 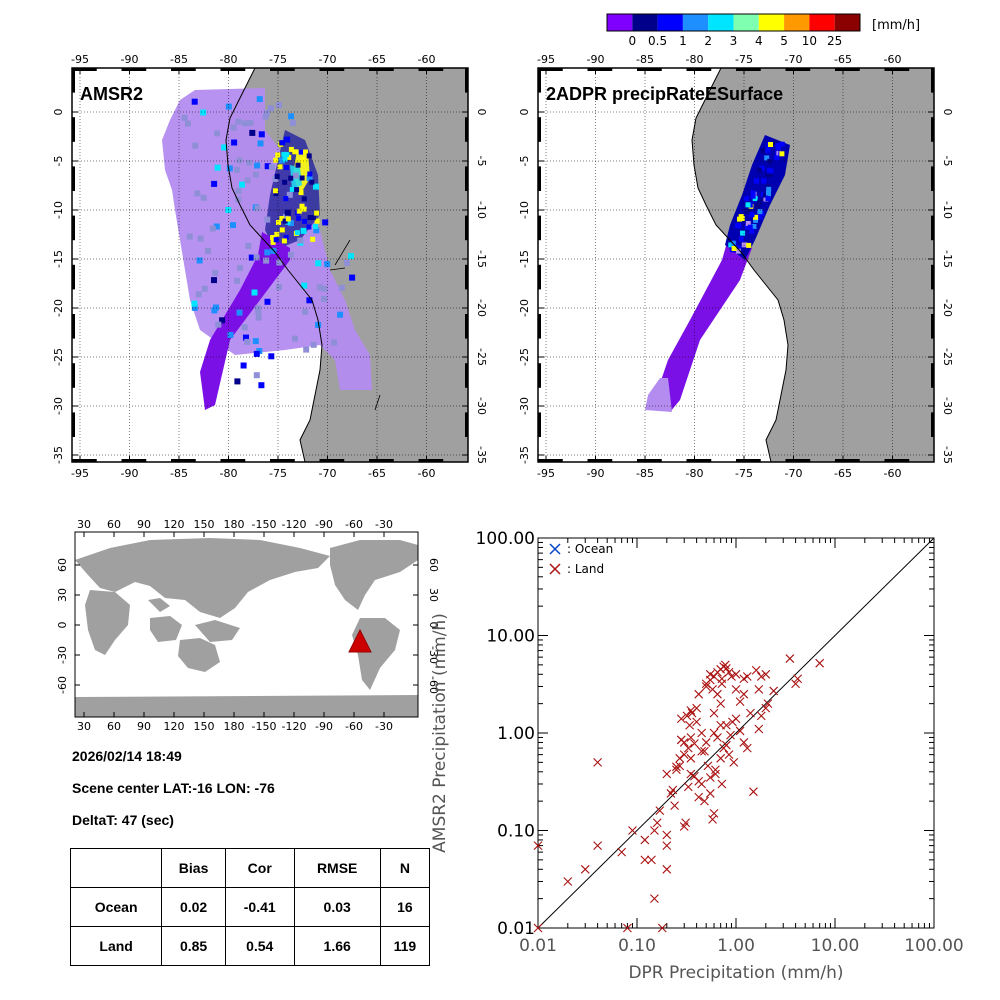 I want to click on lat-tick-label: -5, so click(x=947, y=161).